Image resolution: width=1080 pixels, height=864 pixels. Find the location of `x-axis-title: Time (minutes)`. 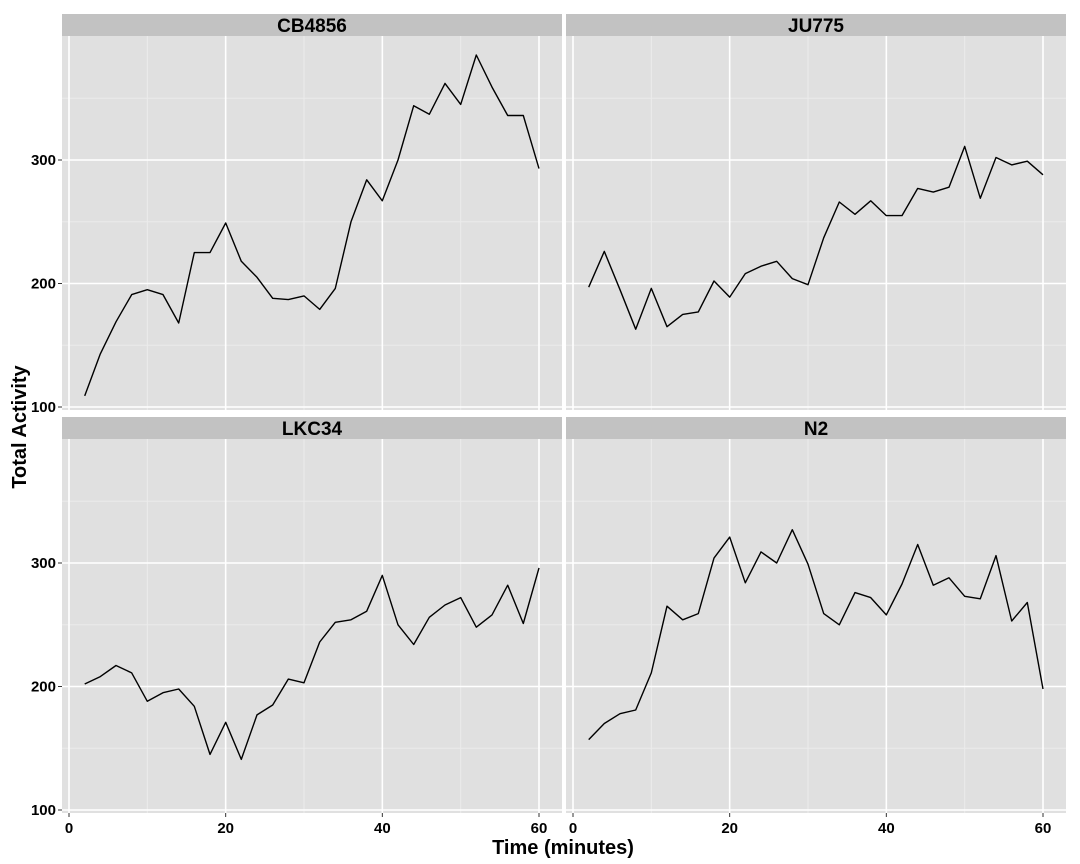

x-axis-title: Time (minutes) is located at coordinates (563, 848).